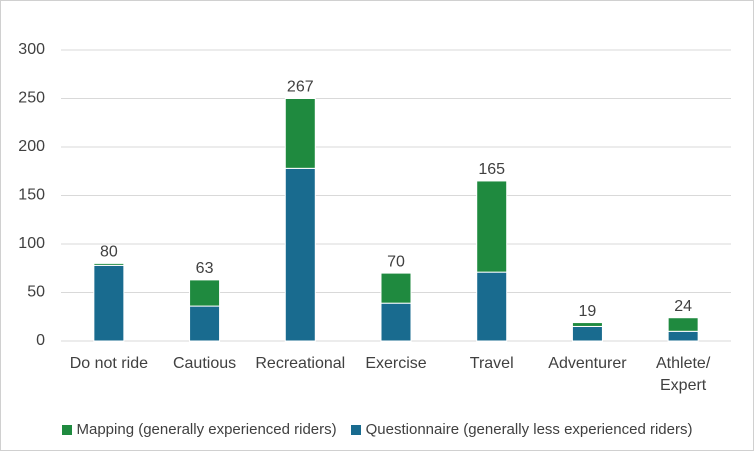  I want to click on y-tick-label: 250, so click(31, 98).